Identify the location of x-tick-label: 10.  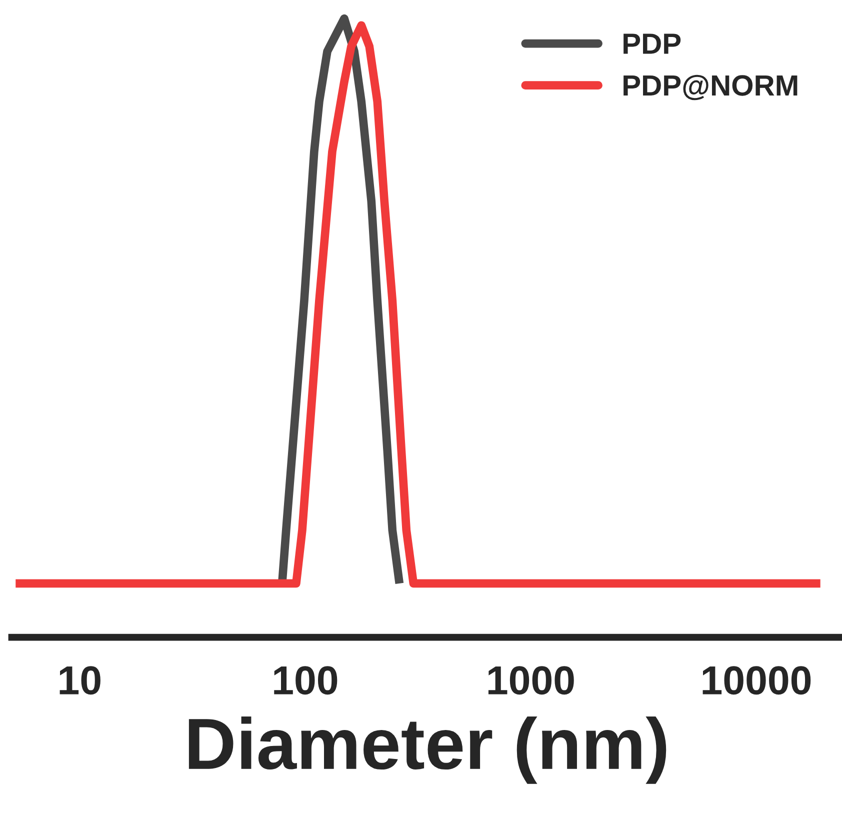
(80, 680).